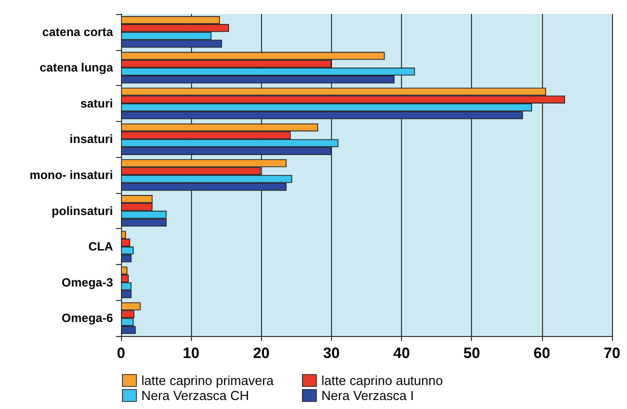 The height and width of the screenshot is (409, 627). I want to click on y-tick-label: CLA, so click(101, 247).